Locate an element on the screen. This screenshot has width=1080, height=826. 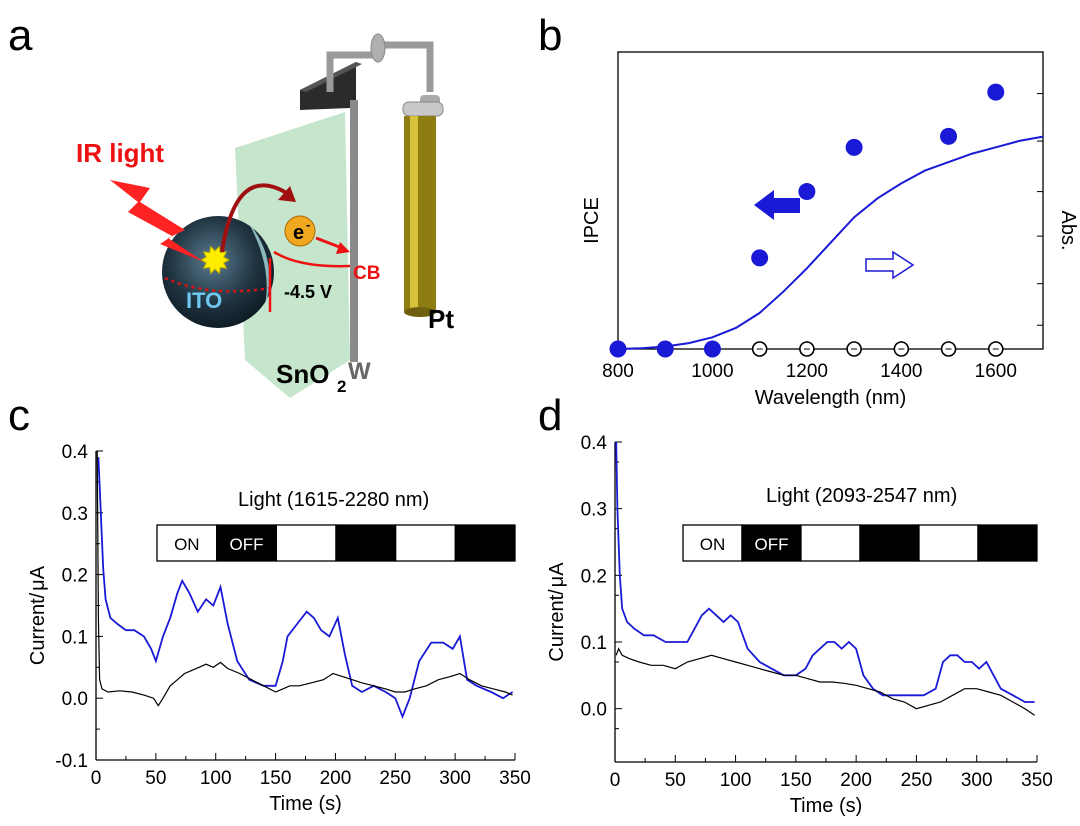
voltage-label: -4.5 V is located at coordinates (308, 292).